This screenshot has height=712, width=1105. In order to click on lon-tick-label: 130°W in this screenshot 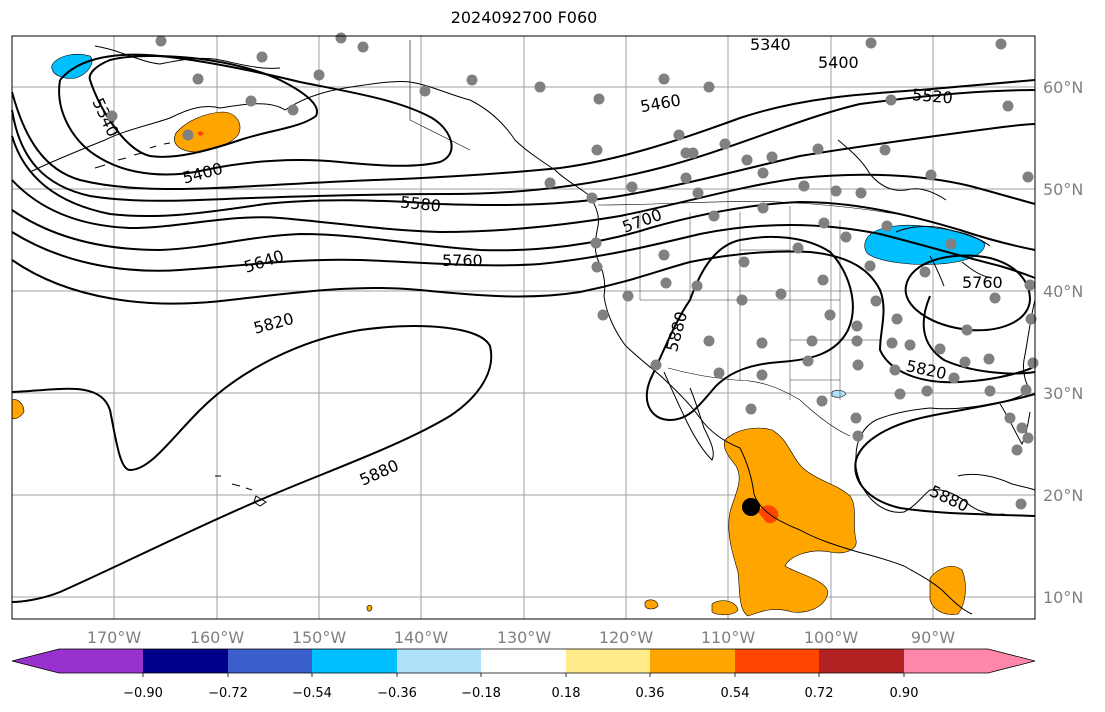, I will do `click(524, 637)`.